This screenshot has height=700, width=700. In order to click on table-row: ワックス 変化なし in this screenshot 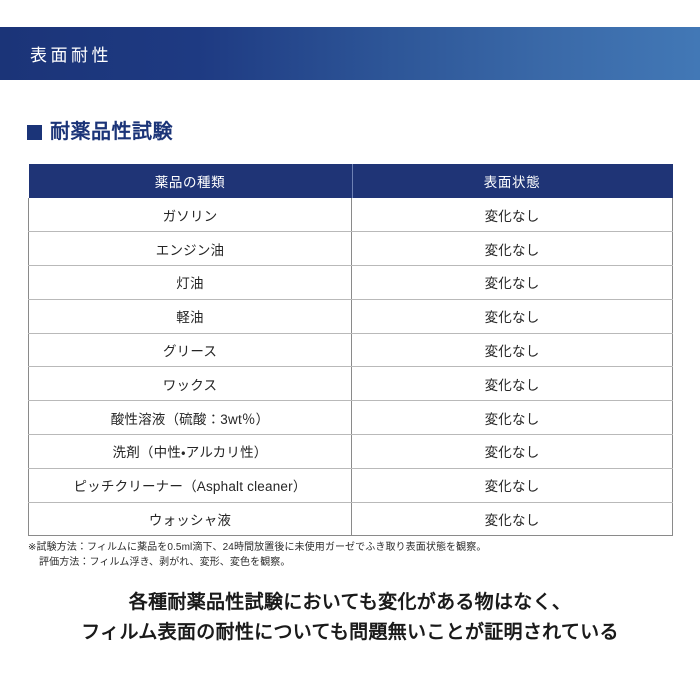, I will do `click(350, 384)`.